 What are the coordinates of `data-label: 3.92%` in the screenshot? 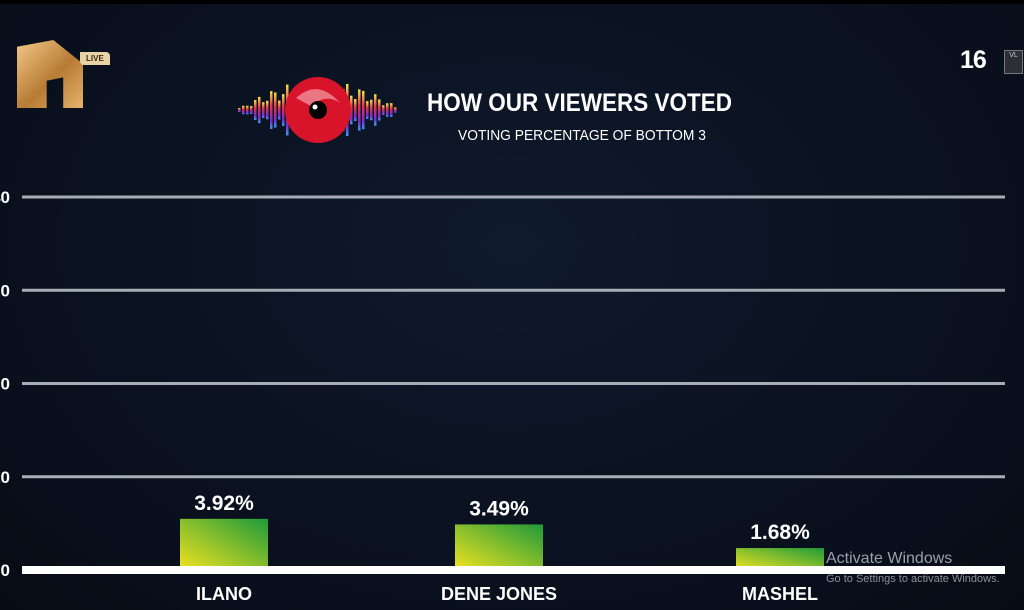 It's located at (224, 503).